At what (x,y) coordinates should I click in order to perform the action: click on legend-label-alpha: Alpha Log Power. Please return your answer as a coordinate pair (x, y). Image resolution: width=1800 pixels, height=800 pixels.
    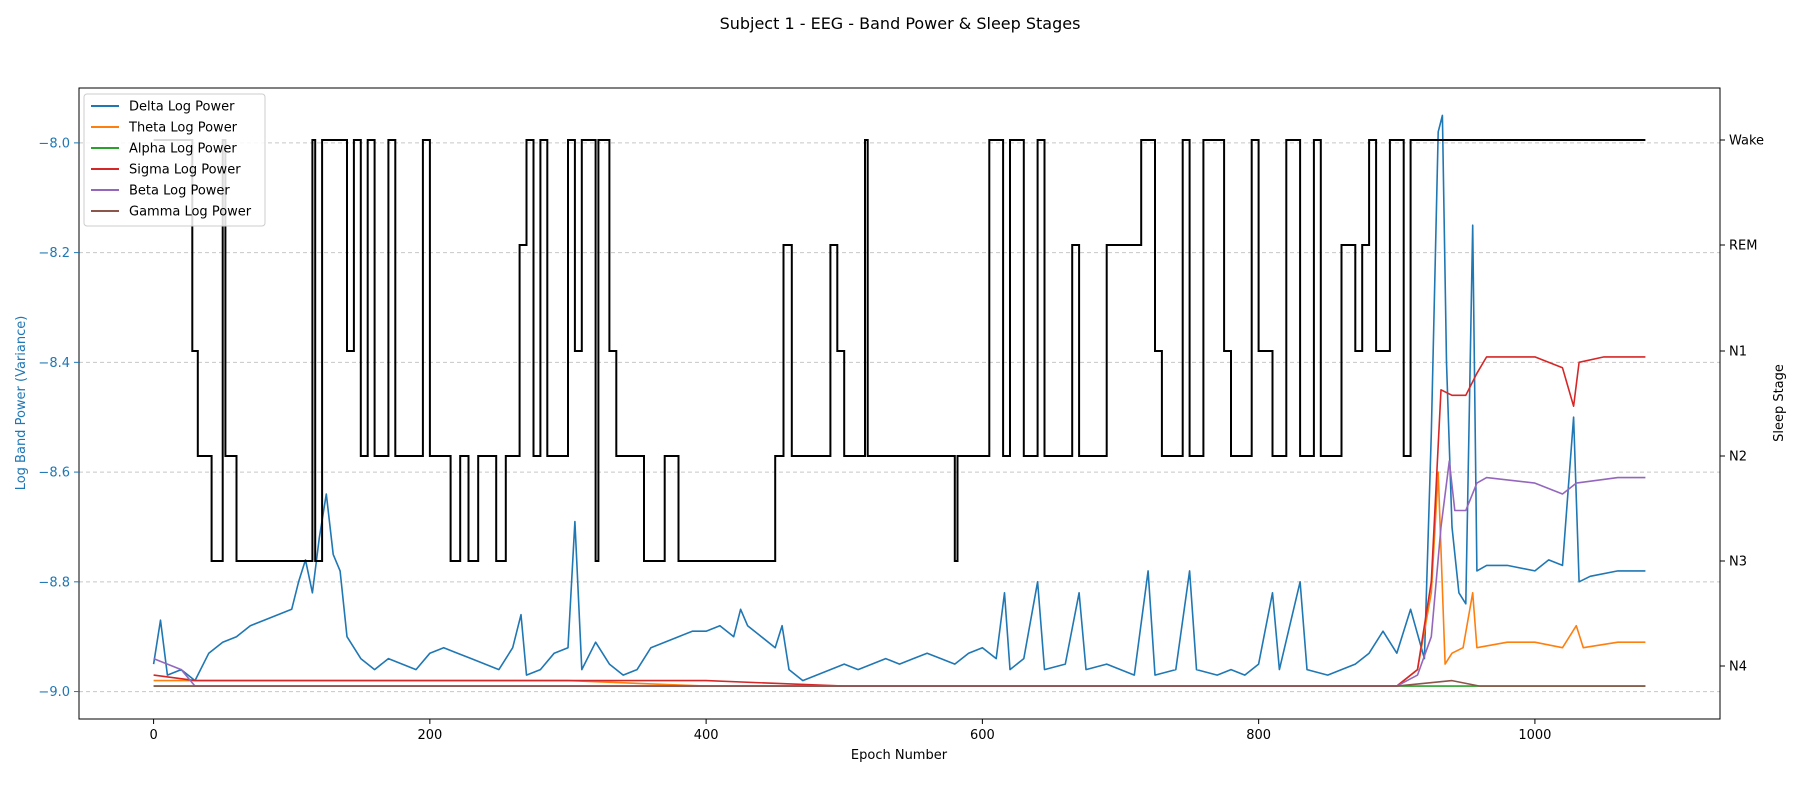
    Looking at the image, I should click on (183, 149).